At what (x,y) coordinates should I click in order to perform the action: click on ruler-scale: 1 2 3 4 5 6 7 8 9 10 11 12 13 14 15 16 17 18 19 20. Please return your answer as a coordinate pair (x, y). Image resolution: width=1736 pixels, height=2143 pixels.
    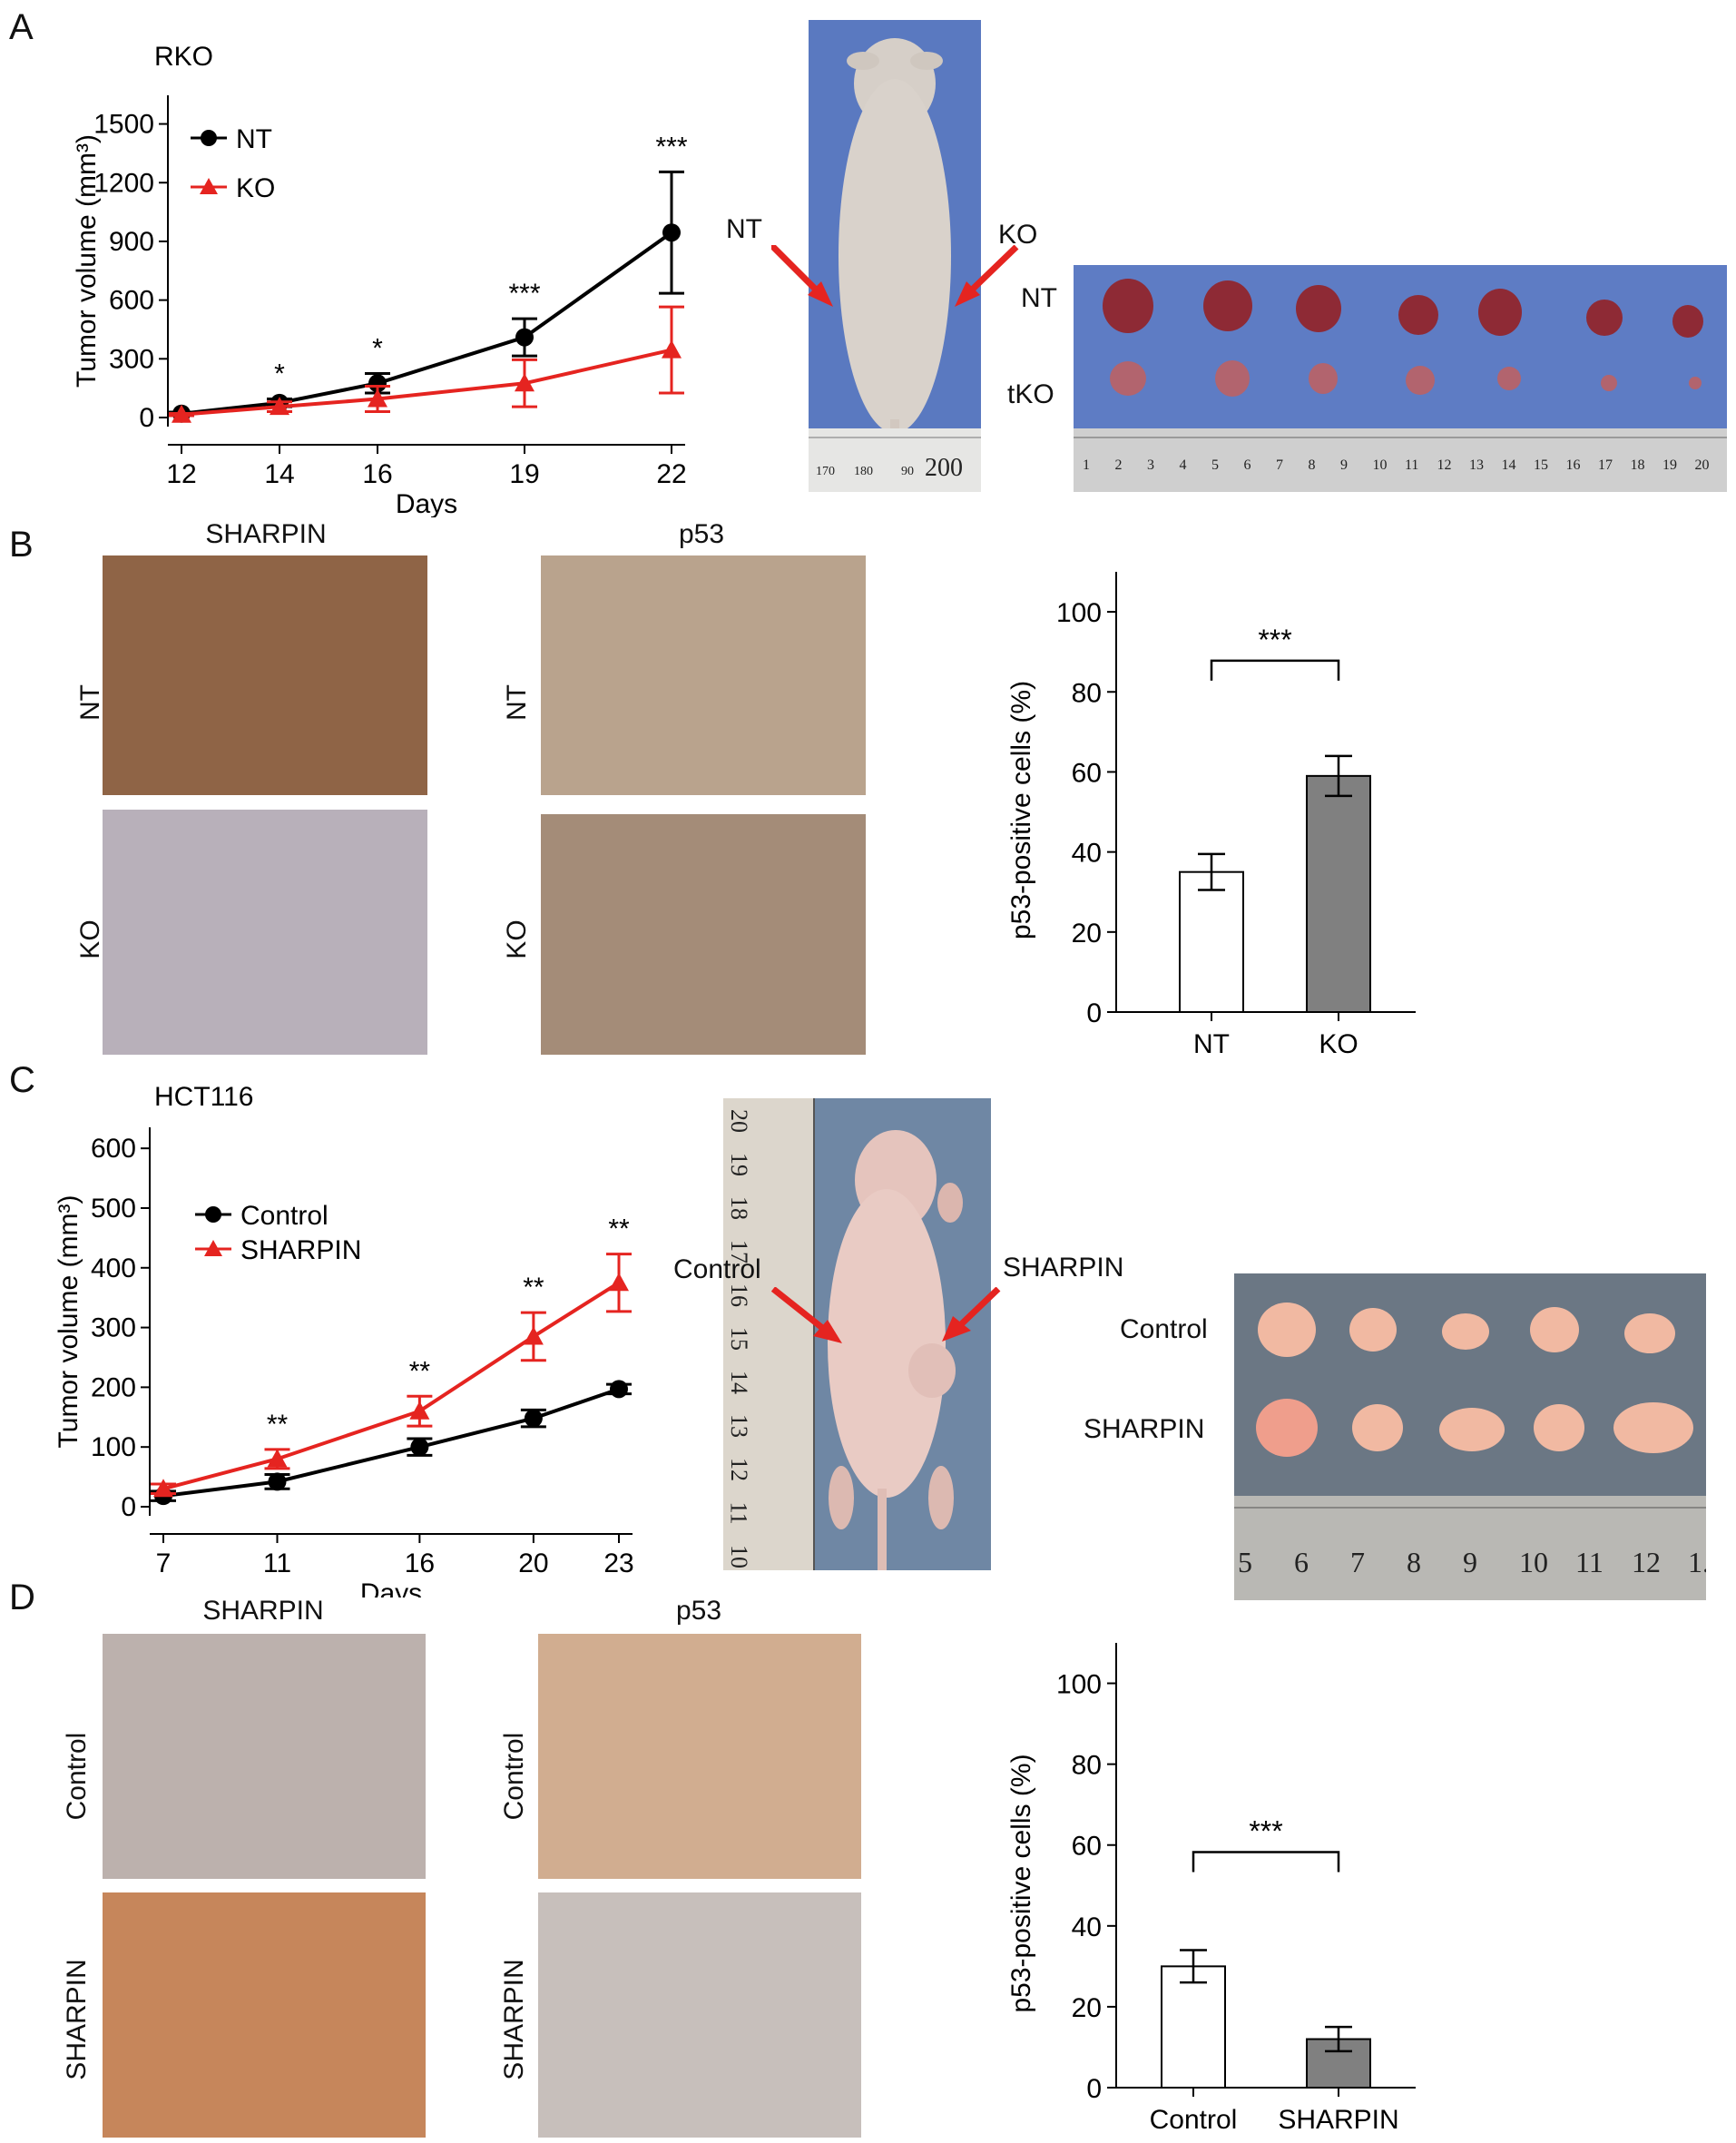
    Looking at the image, I should click on (1400, 471).